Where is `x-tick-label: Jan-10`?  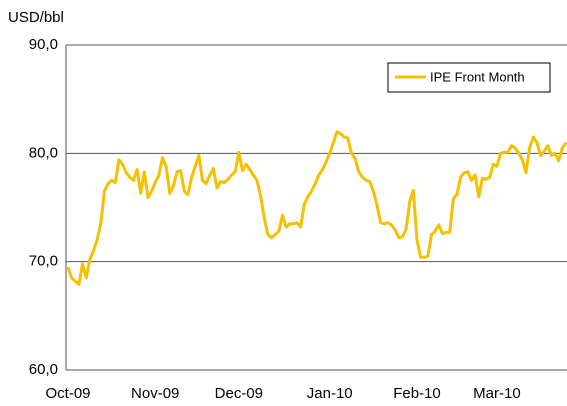
x-tick-label: Jan-10 is located at coordinates (330, 393).